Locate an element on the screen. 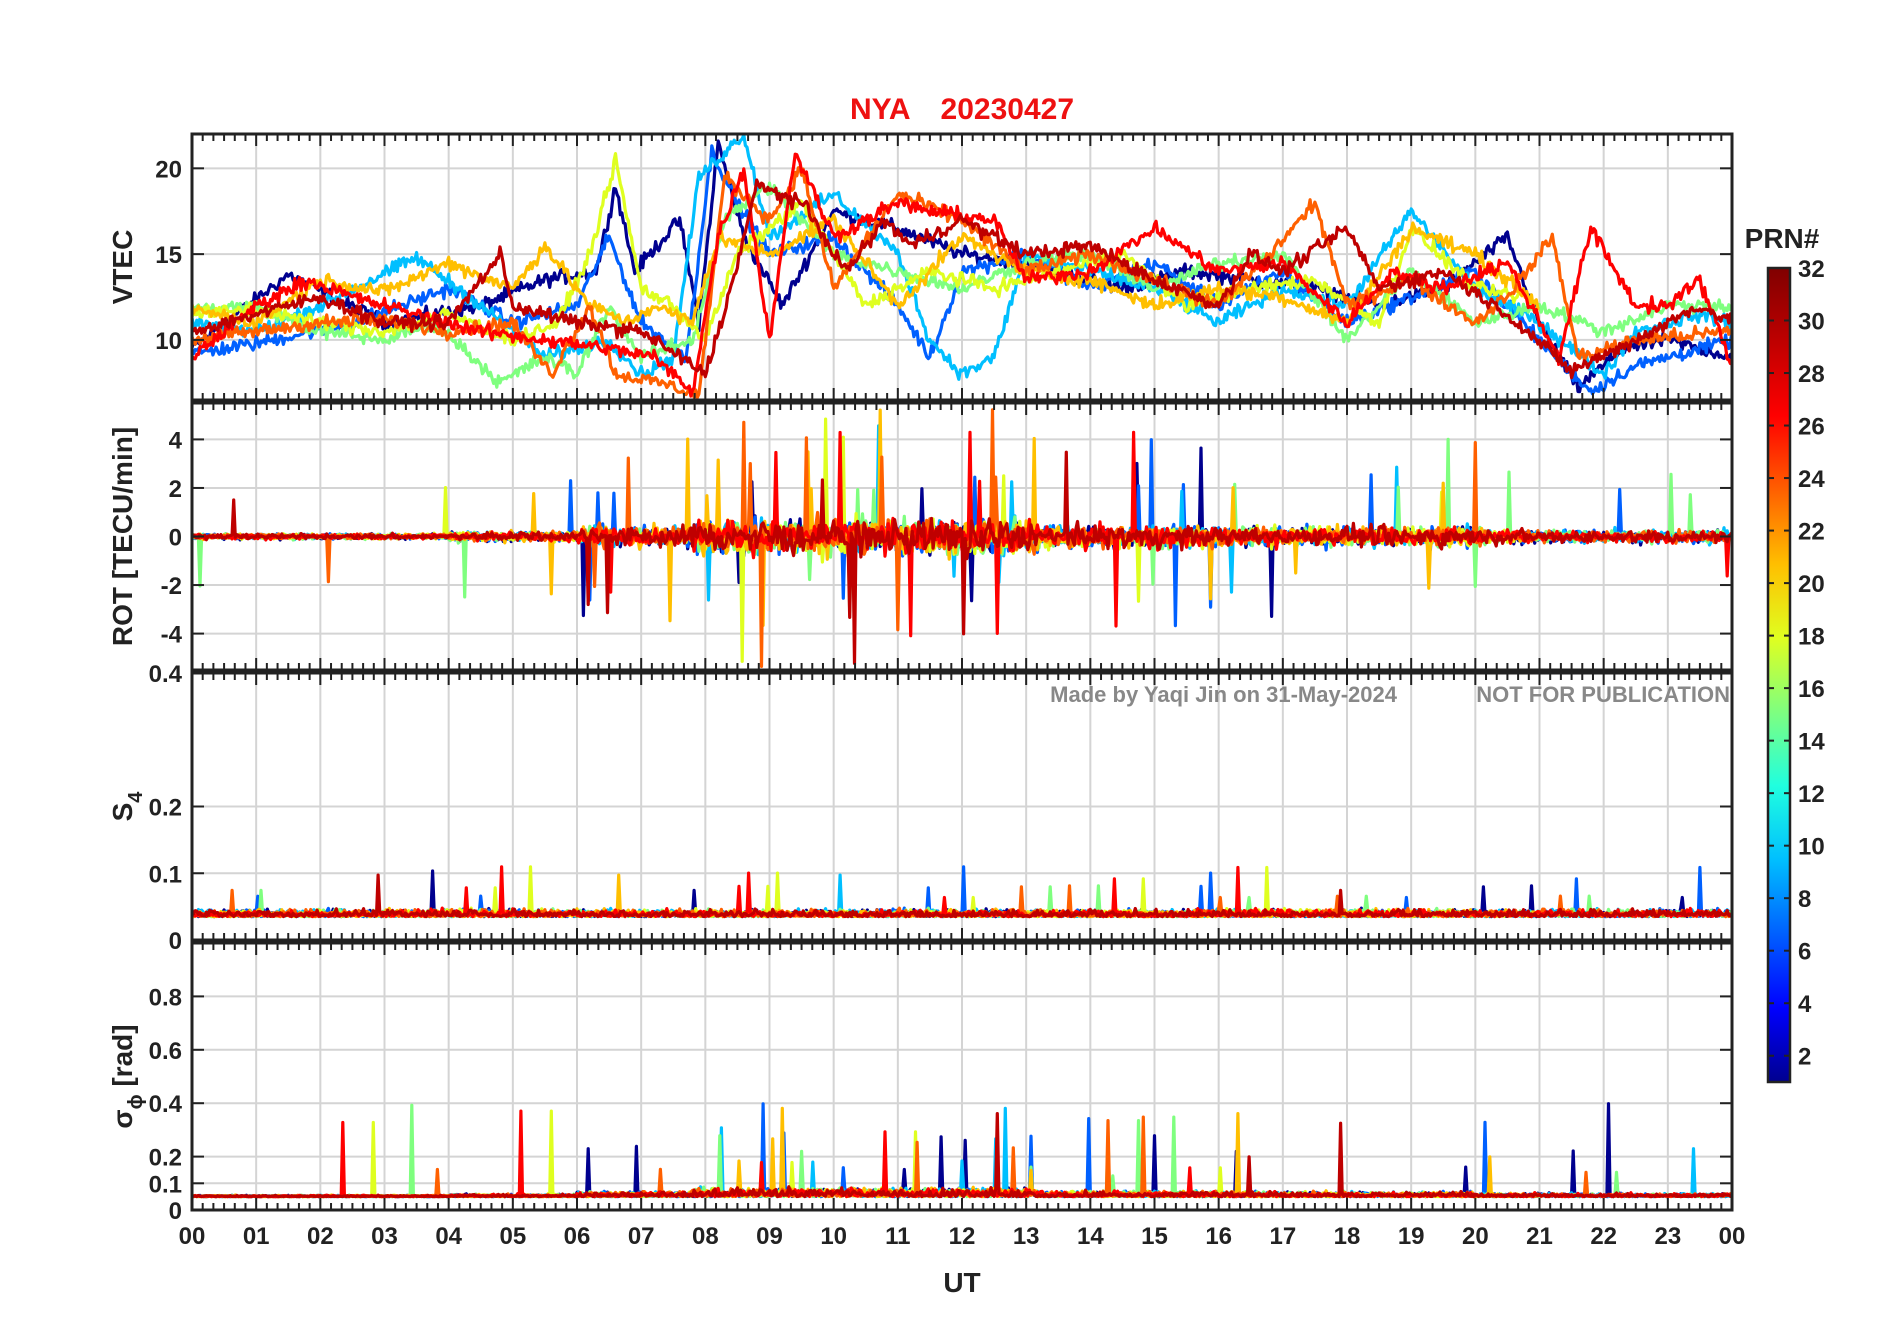 This screenshot has width=1902, height=1330. y-label-main: σ is located at coordinates (122, 1118).